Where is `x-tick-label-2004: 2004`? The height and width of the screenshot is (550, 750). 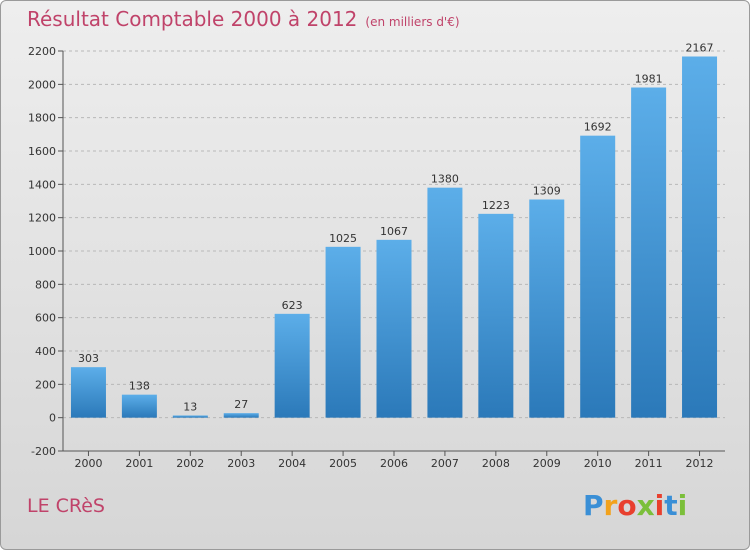
x-tick-label-2004: 2004 is located at coordinates (292, 463).